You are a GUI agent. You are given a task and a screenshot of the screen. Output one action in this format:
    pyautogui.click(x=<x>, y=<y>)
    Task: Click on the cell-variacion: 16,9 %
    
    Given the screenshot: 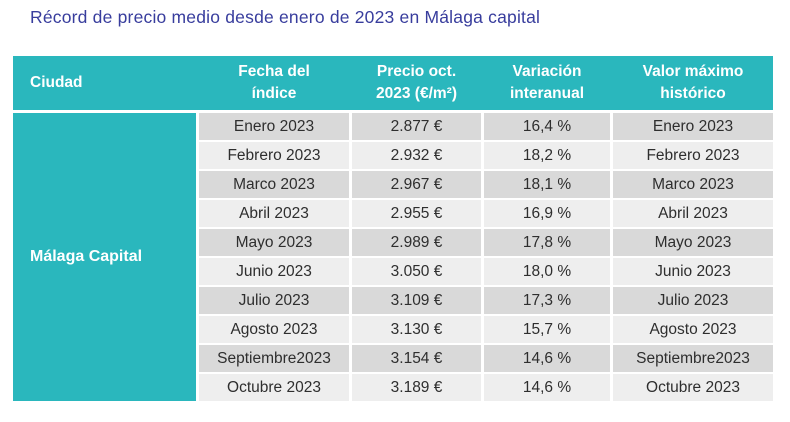 What is the action you would take?
    pyautogui.click(x=547, y=213)
    